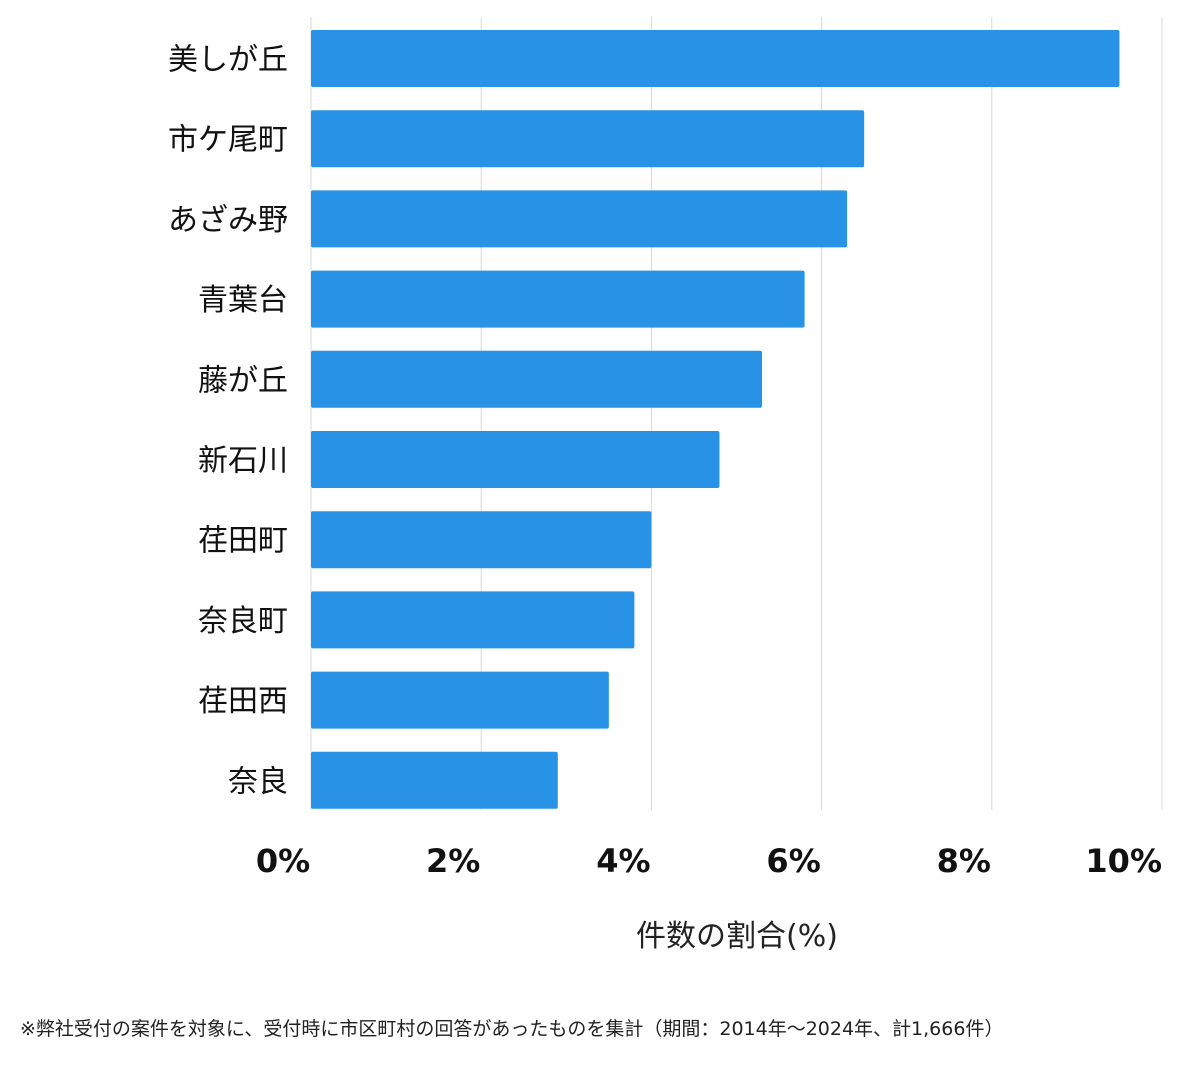  What do you see at coordinates (243, 541) in the screenshot?
I see `category-label: 荏田町` at bounding box center [243, 541].